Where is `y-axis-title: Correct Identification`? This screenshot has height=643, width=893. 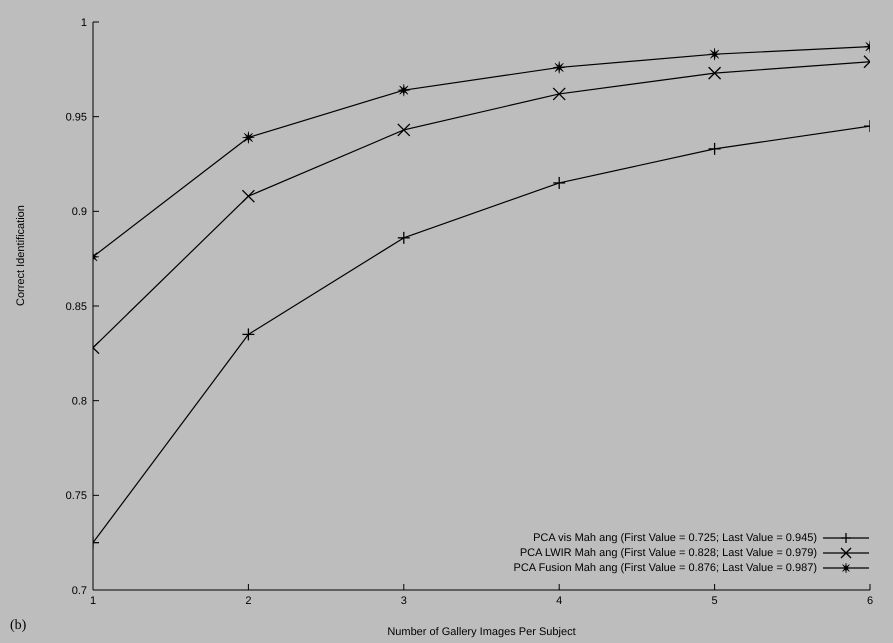 y-axis-title: Correct Identification is located at coordinates (20, 255).